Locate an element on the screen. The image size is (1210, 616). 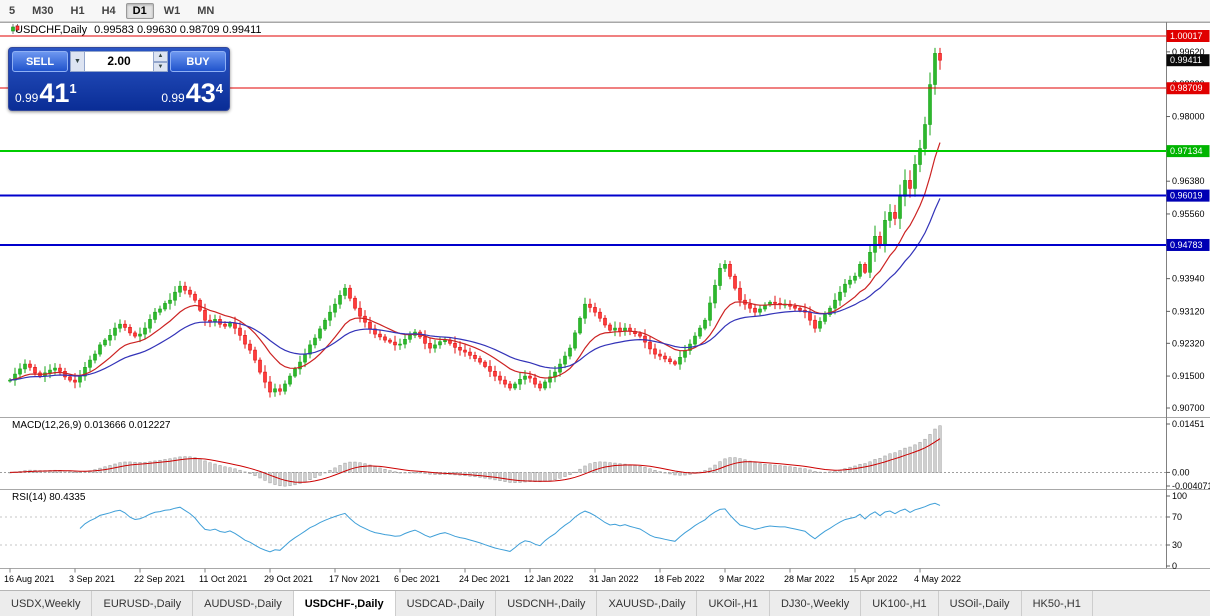
tab-usdx-weekly: USDX,Weekly is located at coordinates (46, 603).